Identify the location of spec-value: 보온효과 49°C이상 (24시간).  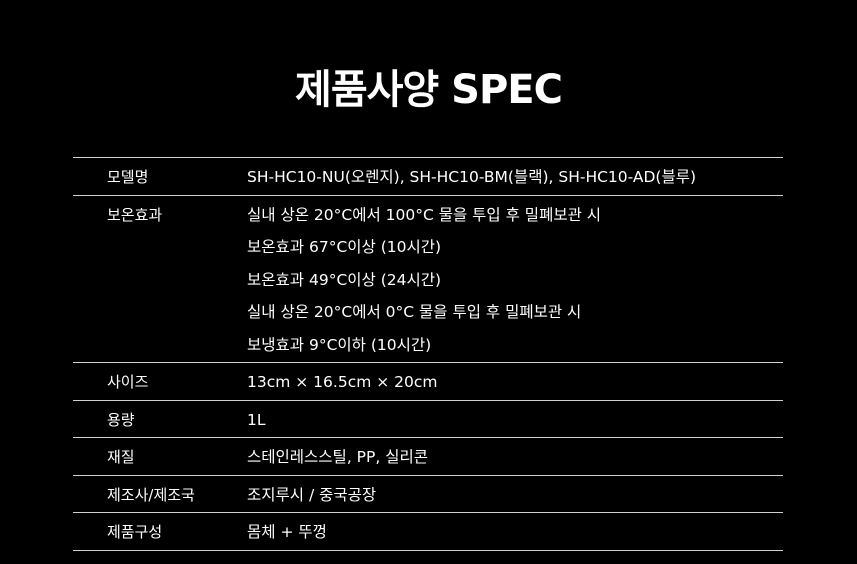
(344, 279).